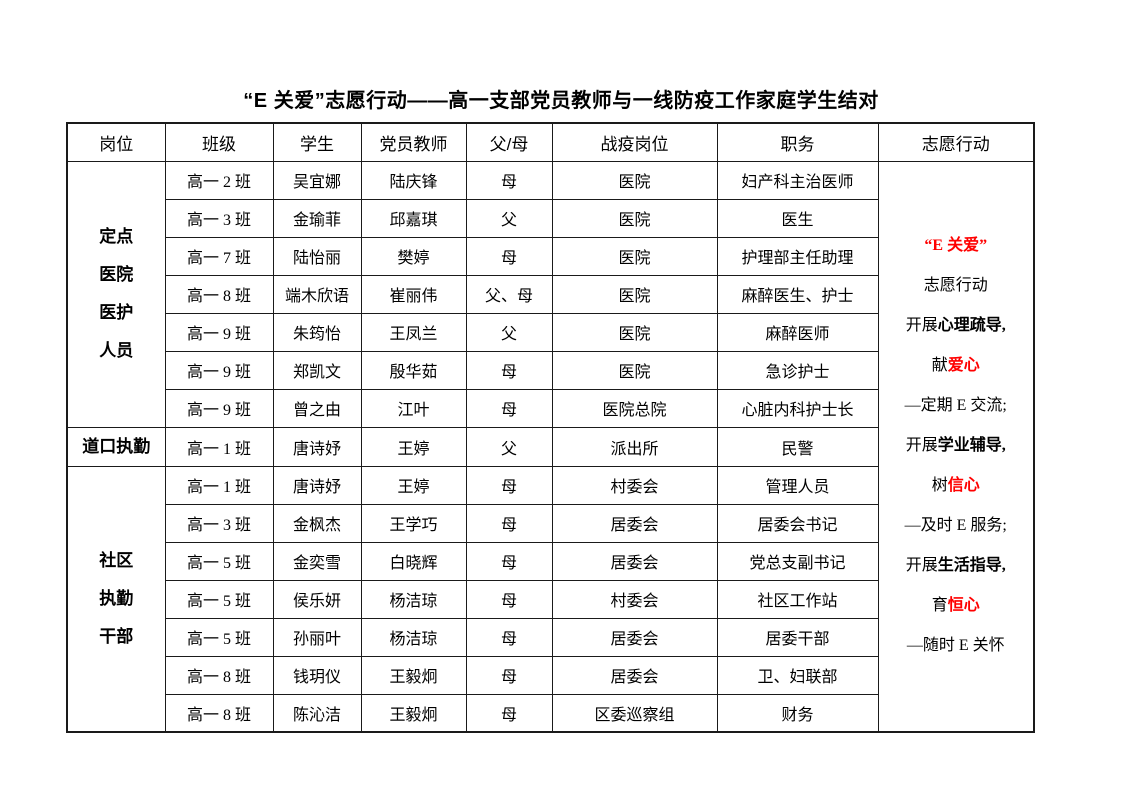 This screenshot has height=793, width=1122. I want to click on volunteer-line: —随时 E 关怀, so click(956, 646).